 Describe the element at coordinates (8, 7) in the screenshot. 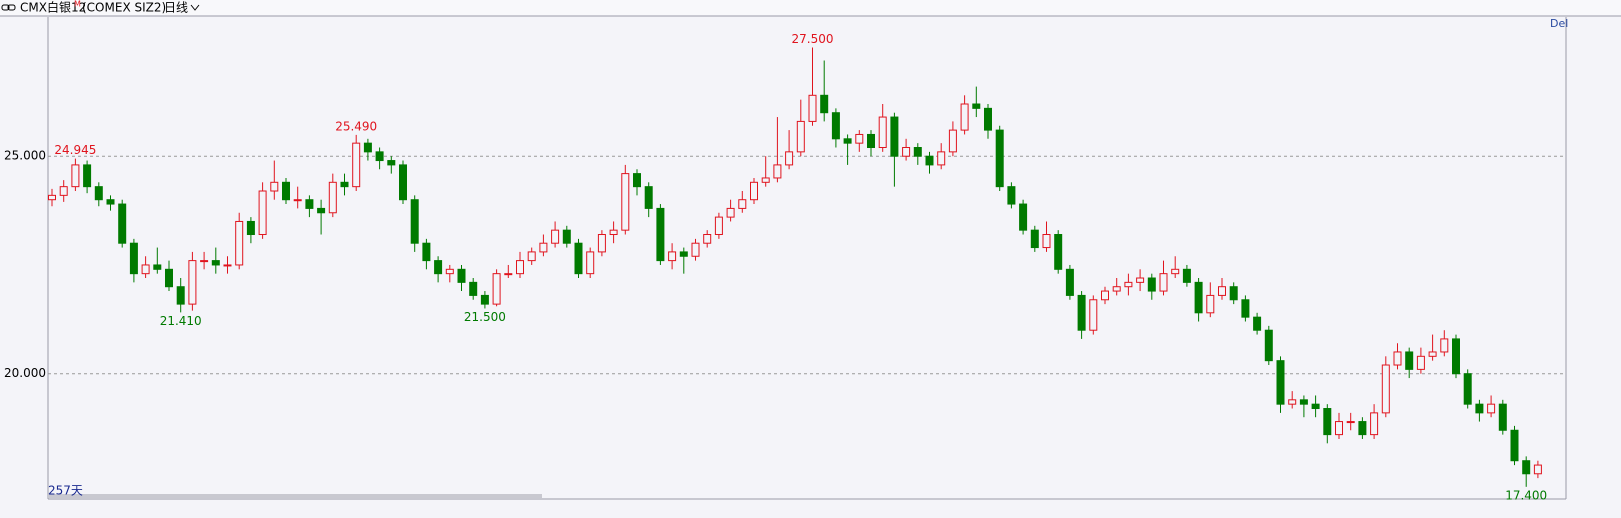

I see `link-icon` at that location.